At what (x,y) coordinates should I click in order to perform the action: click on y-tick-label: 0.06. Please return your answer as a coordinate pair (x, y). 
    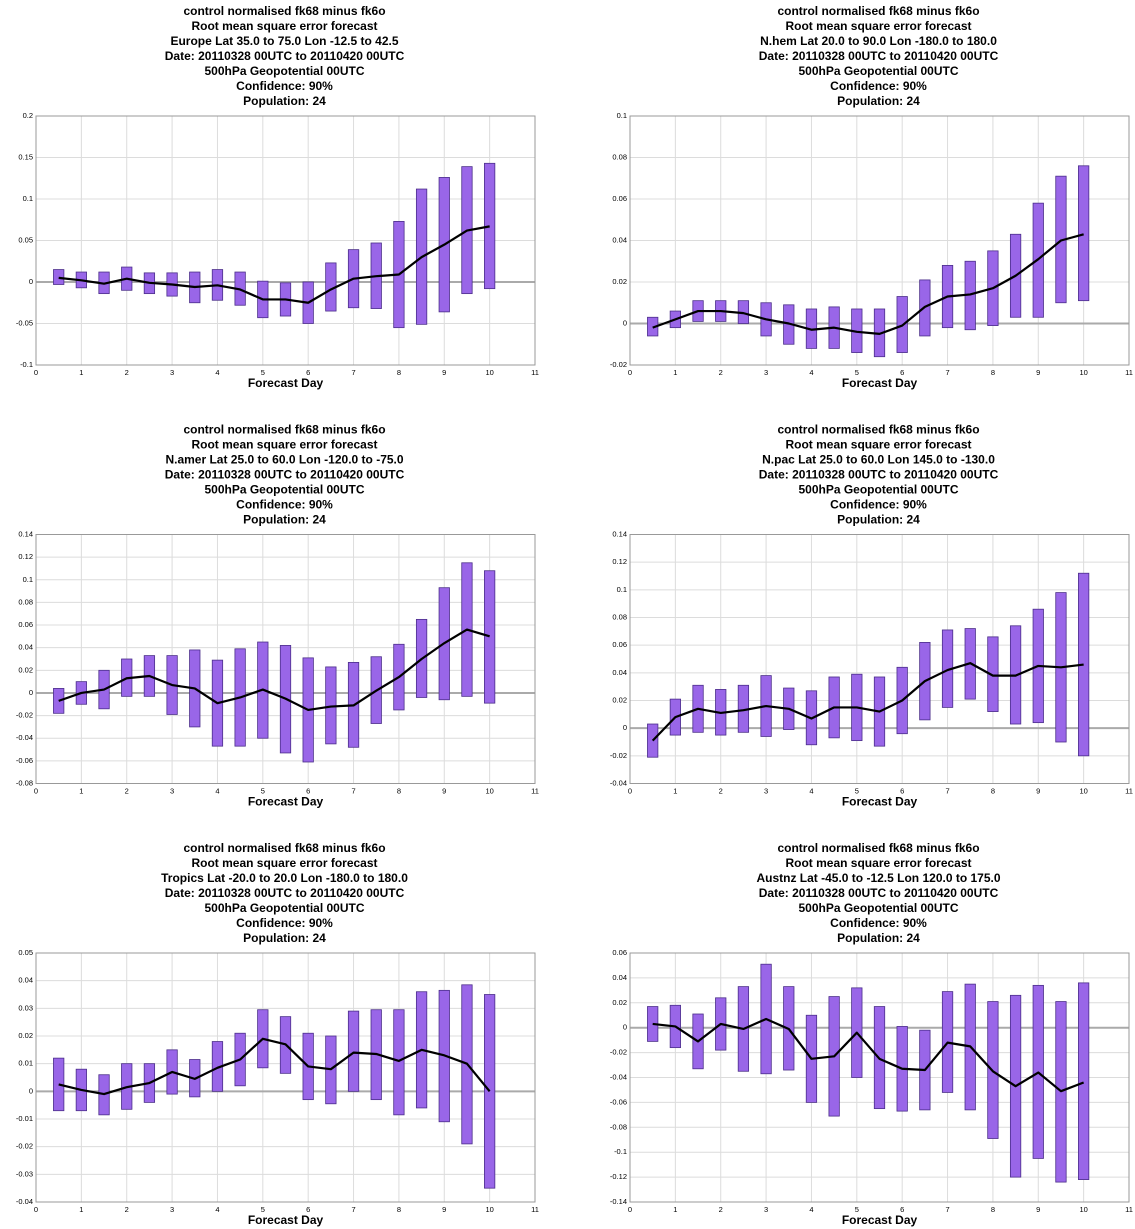
    Looking at the image, I should click on (619, 952).